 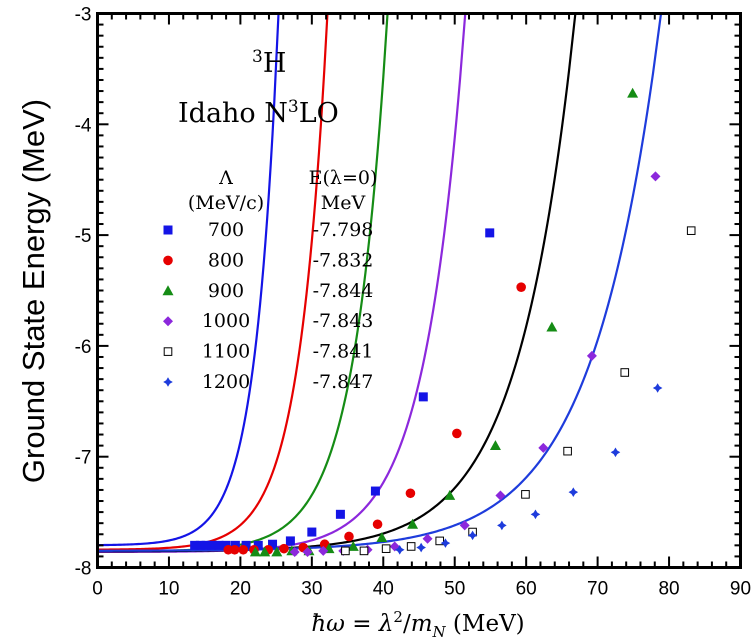 I want to click on legend-energy-1000: -7.843, so click(x=343, y=321).